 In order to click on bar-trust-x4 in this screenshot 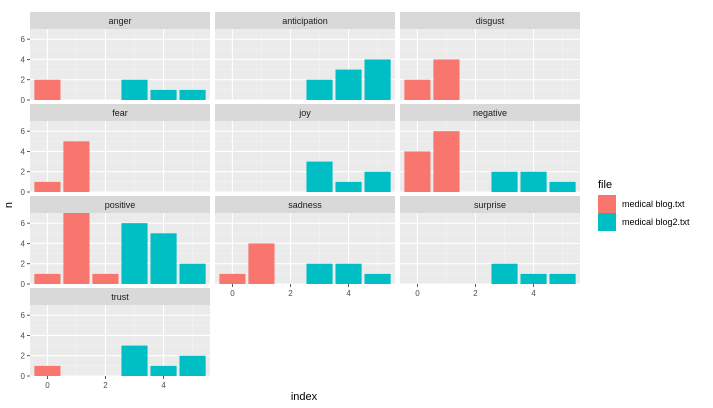, I will do `click(163, 370)`.